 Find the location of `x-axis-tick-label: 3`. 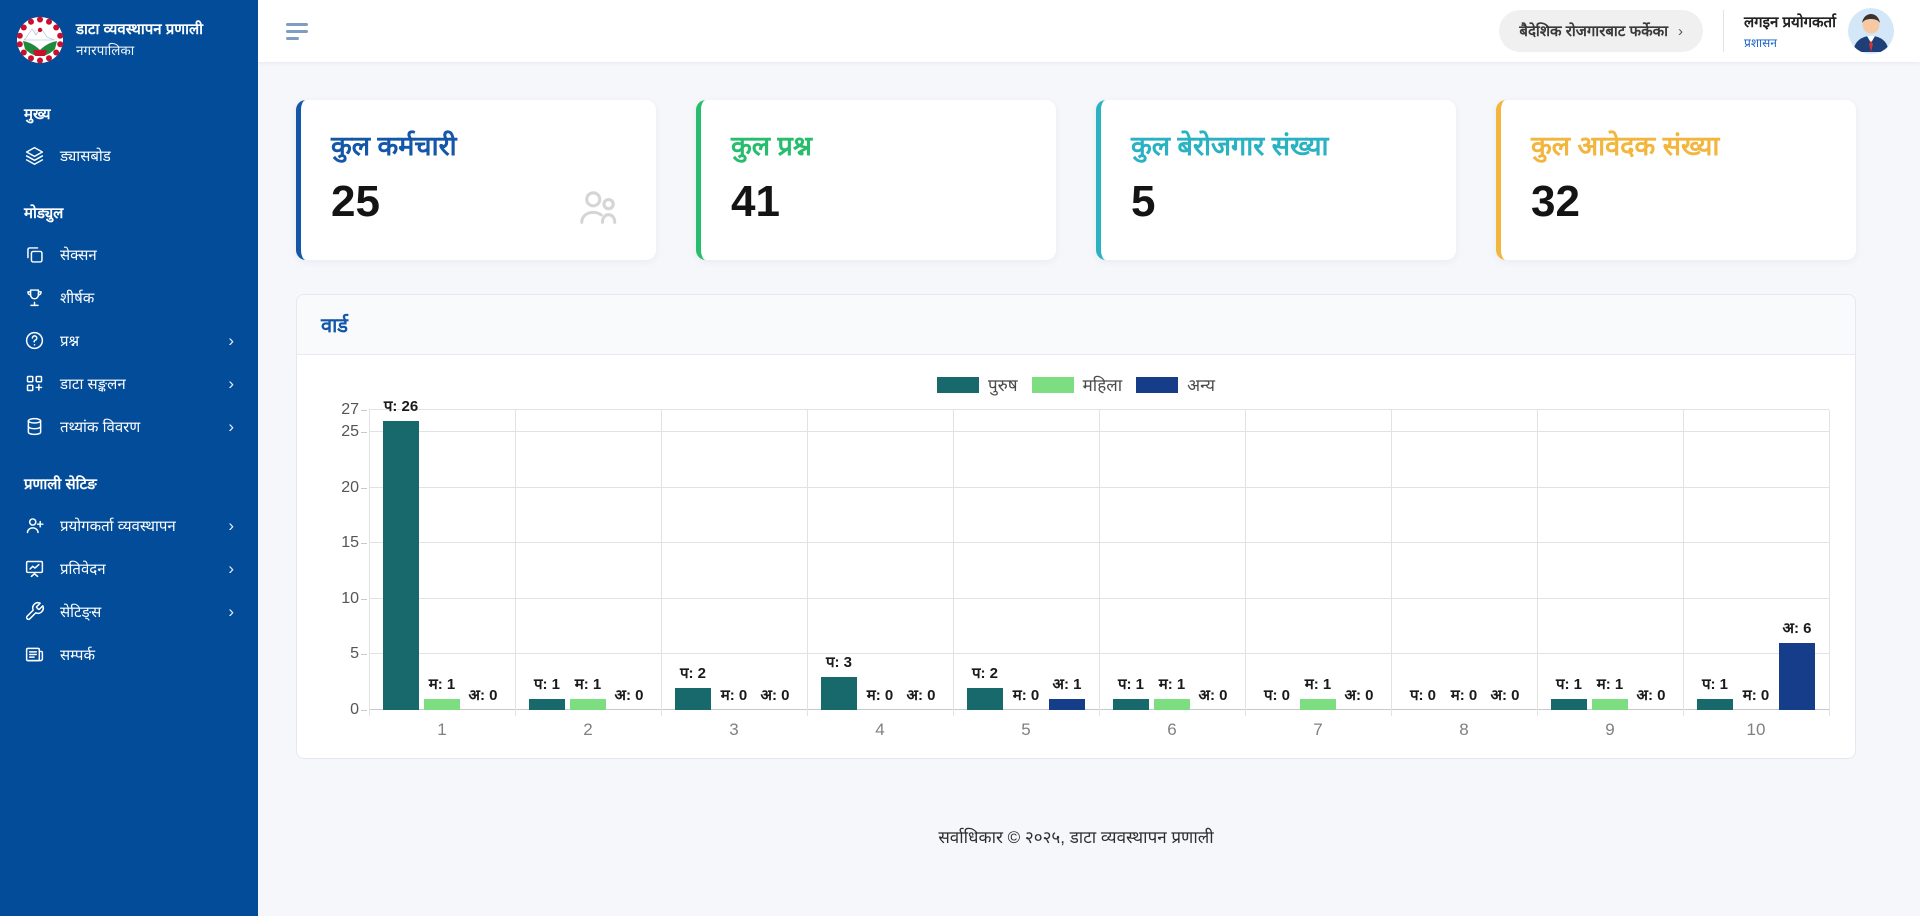

x-axis-tick-label: 3 is located at coordinates (734, 729).